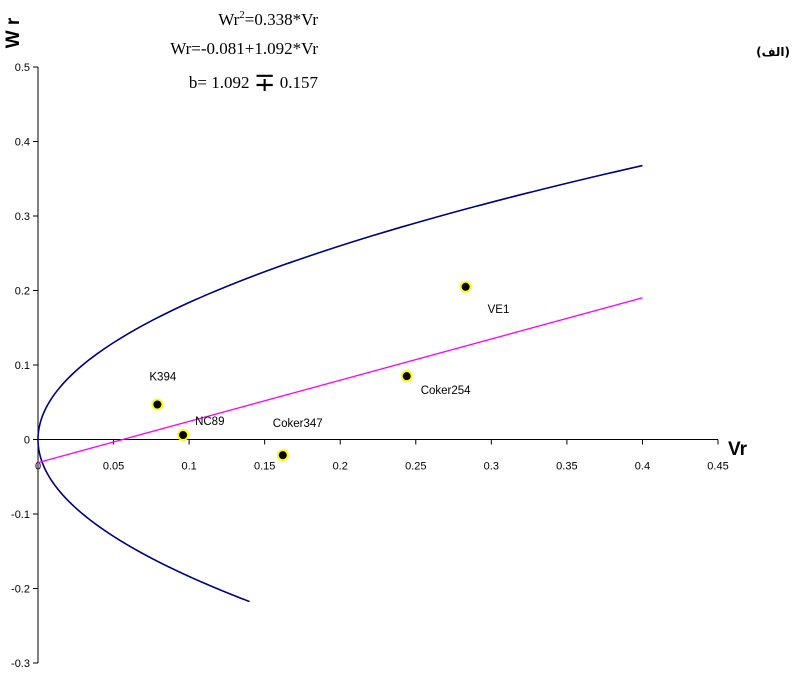 This screenshot has height=675, width=794. I want to click on y-ticks: 0.5 0.4 0.3 0.2 0.1 0 -0.1 -0.2 -0.3, so click(24, 366).